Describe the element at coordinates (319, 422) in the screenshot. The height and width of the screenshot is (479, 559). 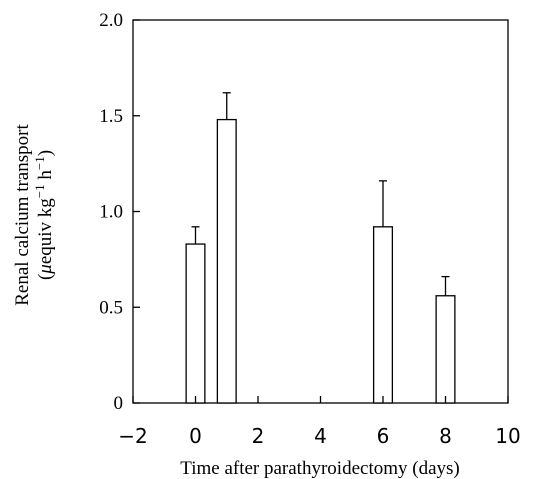
I see `x-axis: −2 0 2 4 6 8 10` at that location.